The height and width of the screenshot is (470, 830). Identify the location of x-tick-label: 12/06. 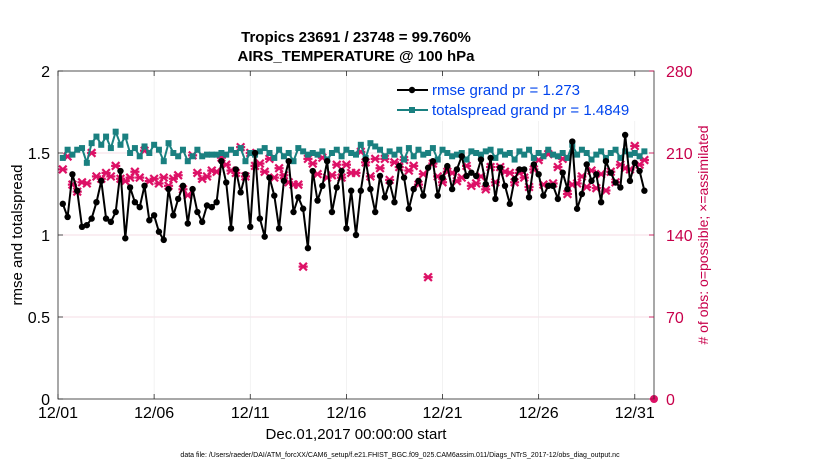
(154, 413).